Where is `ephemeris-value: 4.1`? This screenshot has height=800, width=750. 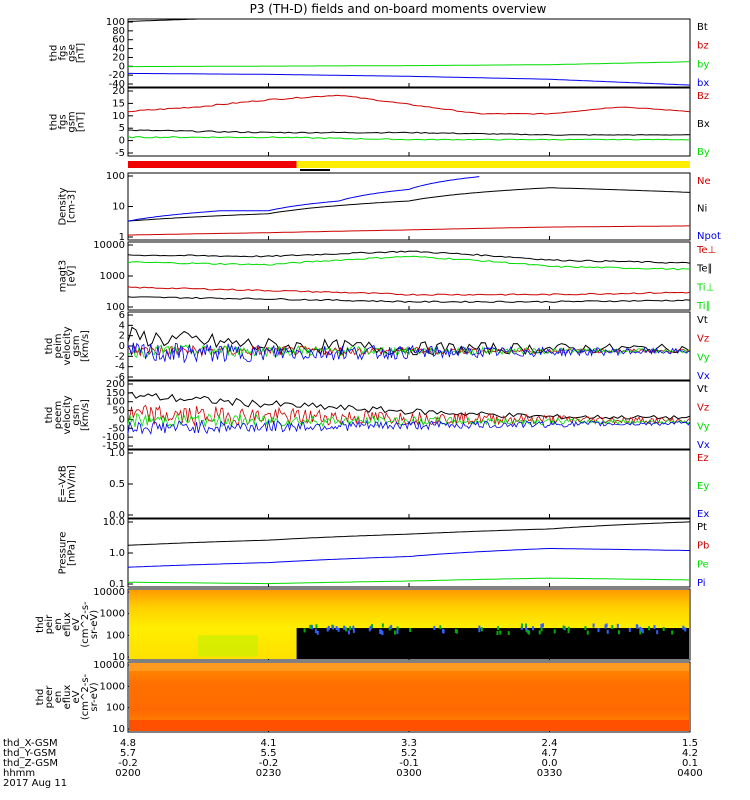 ephemeris-value: 4.1 is located at coordinates (269, 743).